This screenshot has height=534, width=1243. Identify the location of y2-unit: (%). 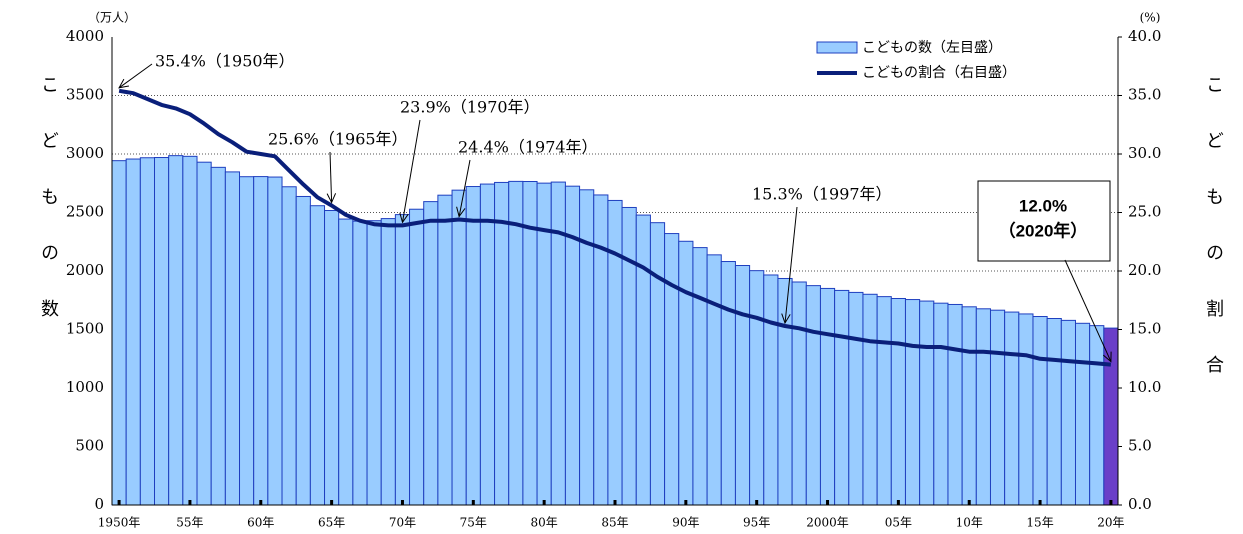
(1150, 18).